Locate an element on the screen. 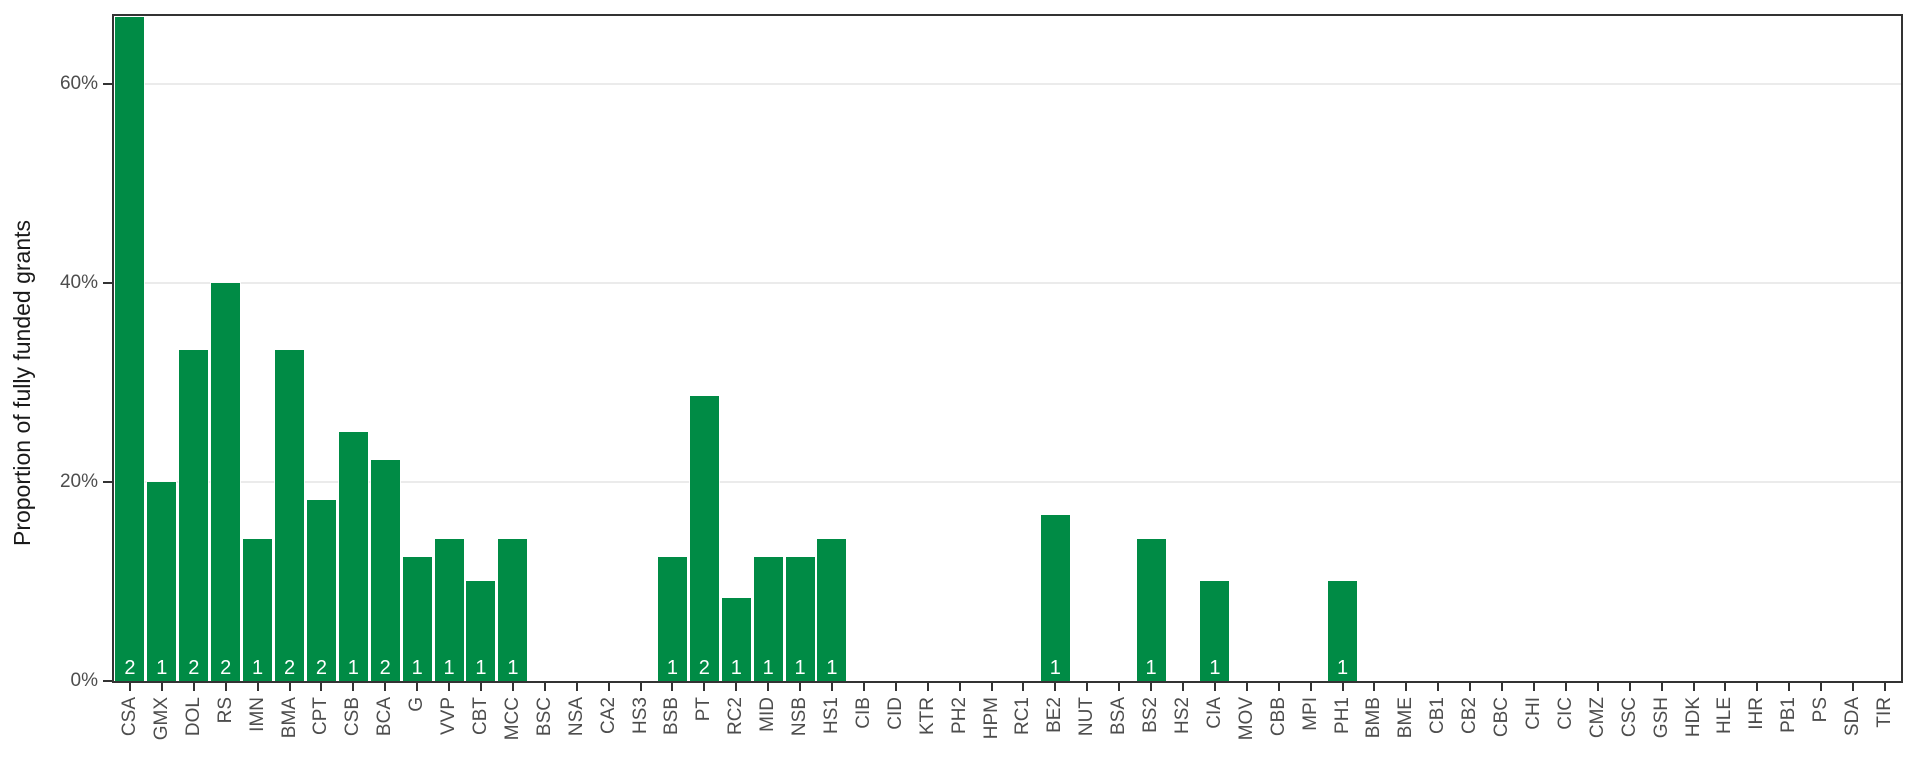  x-tick-label: CSA is located at coordinates (129, 717).